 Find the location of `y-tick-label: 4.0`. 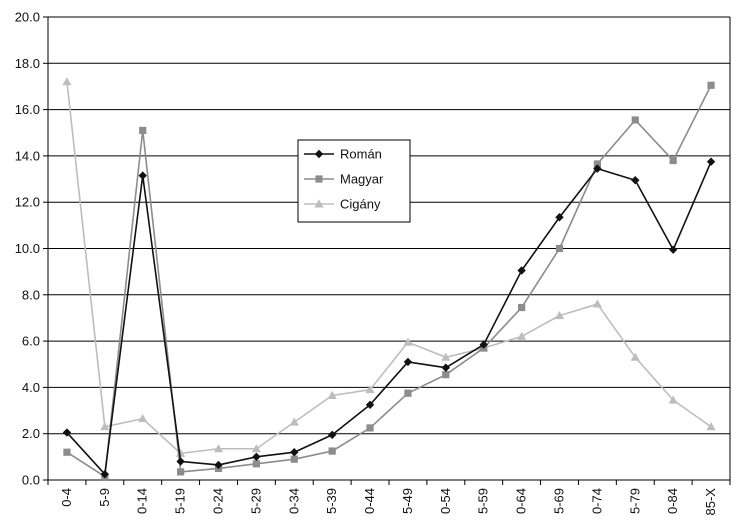

y-tick-label: 4.0 is located at coordinates (31, 387).